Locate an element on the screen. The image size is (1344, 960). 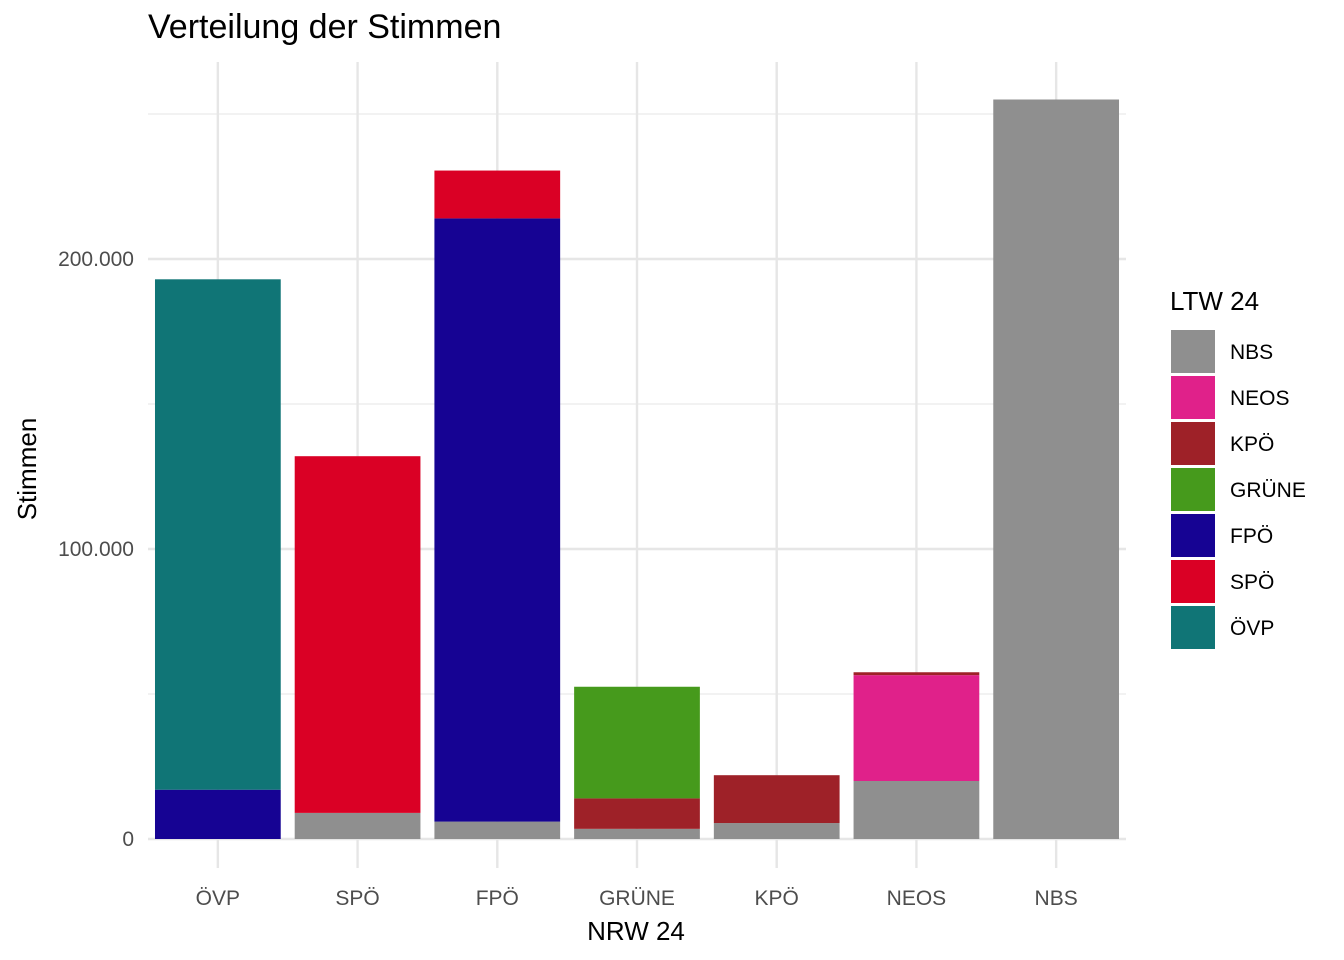
legend-label: KPÖ is located at coordinates (1252, 444).